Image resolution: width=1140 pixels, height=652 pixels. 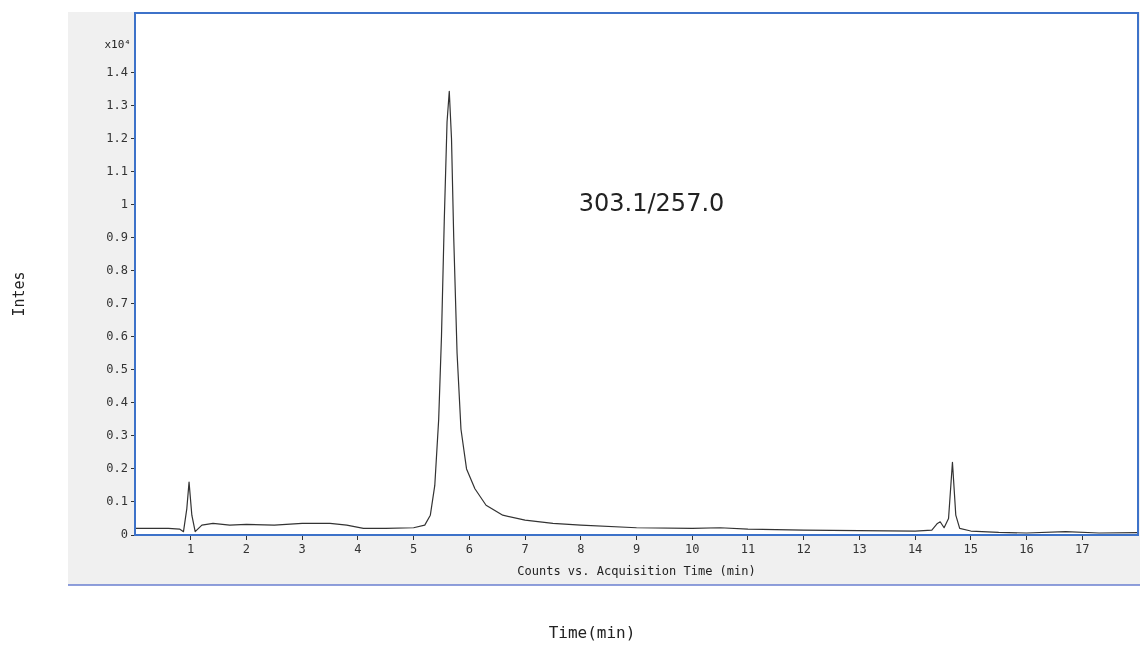 What do you see at coordinates (1082, 549) in the screenshot?
I see `x-tick-label: 17` at bounding box center [1082, 549].